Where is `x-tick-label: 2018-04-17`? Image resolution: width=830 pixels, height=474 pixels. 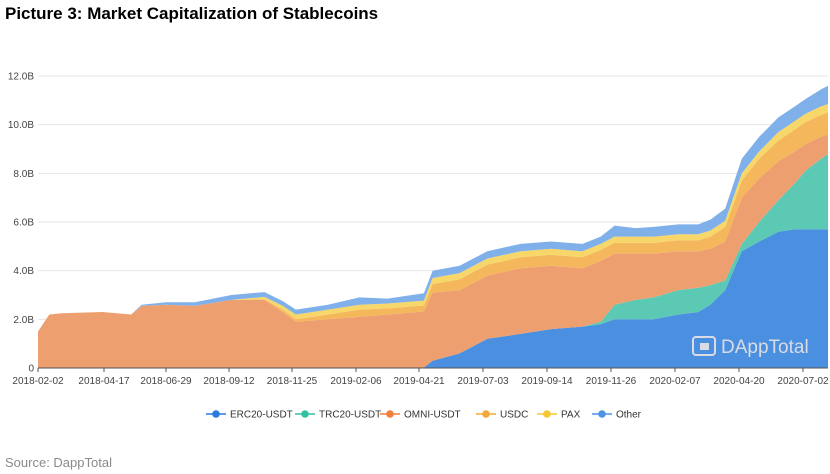
x-tick-label: 2018-04-17 is located at coordinates (104, 381).